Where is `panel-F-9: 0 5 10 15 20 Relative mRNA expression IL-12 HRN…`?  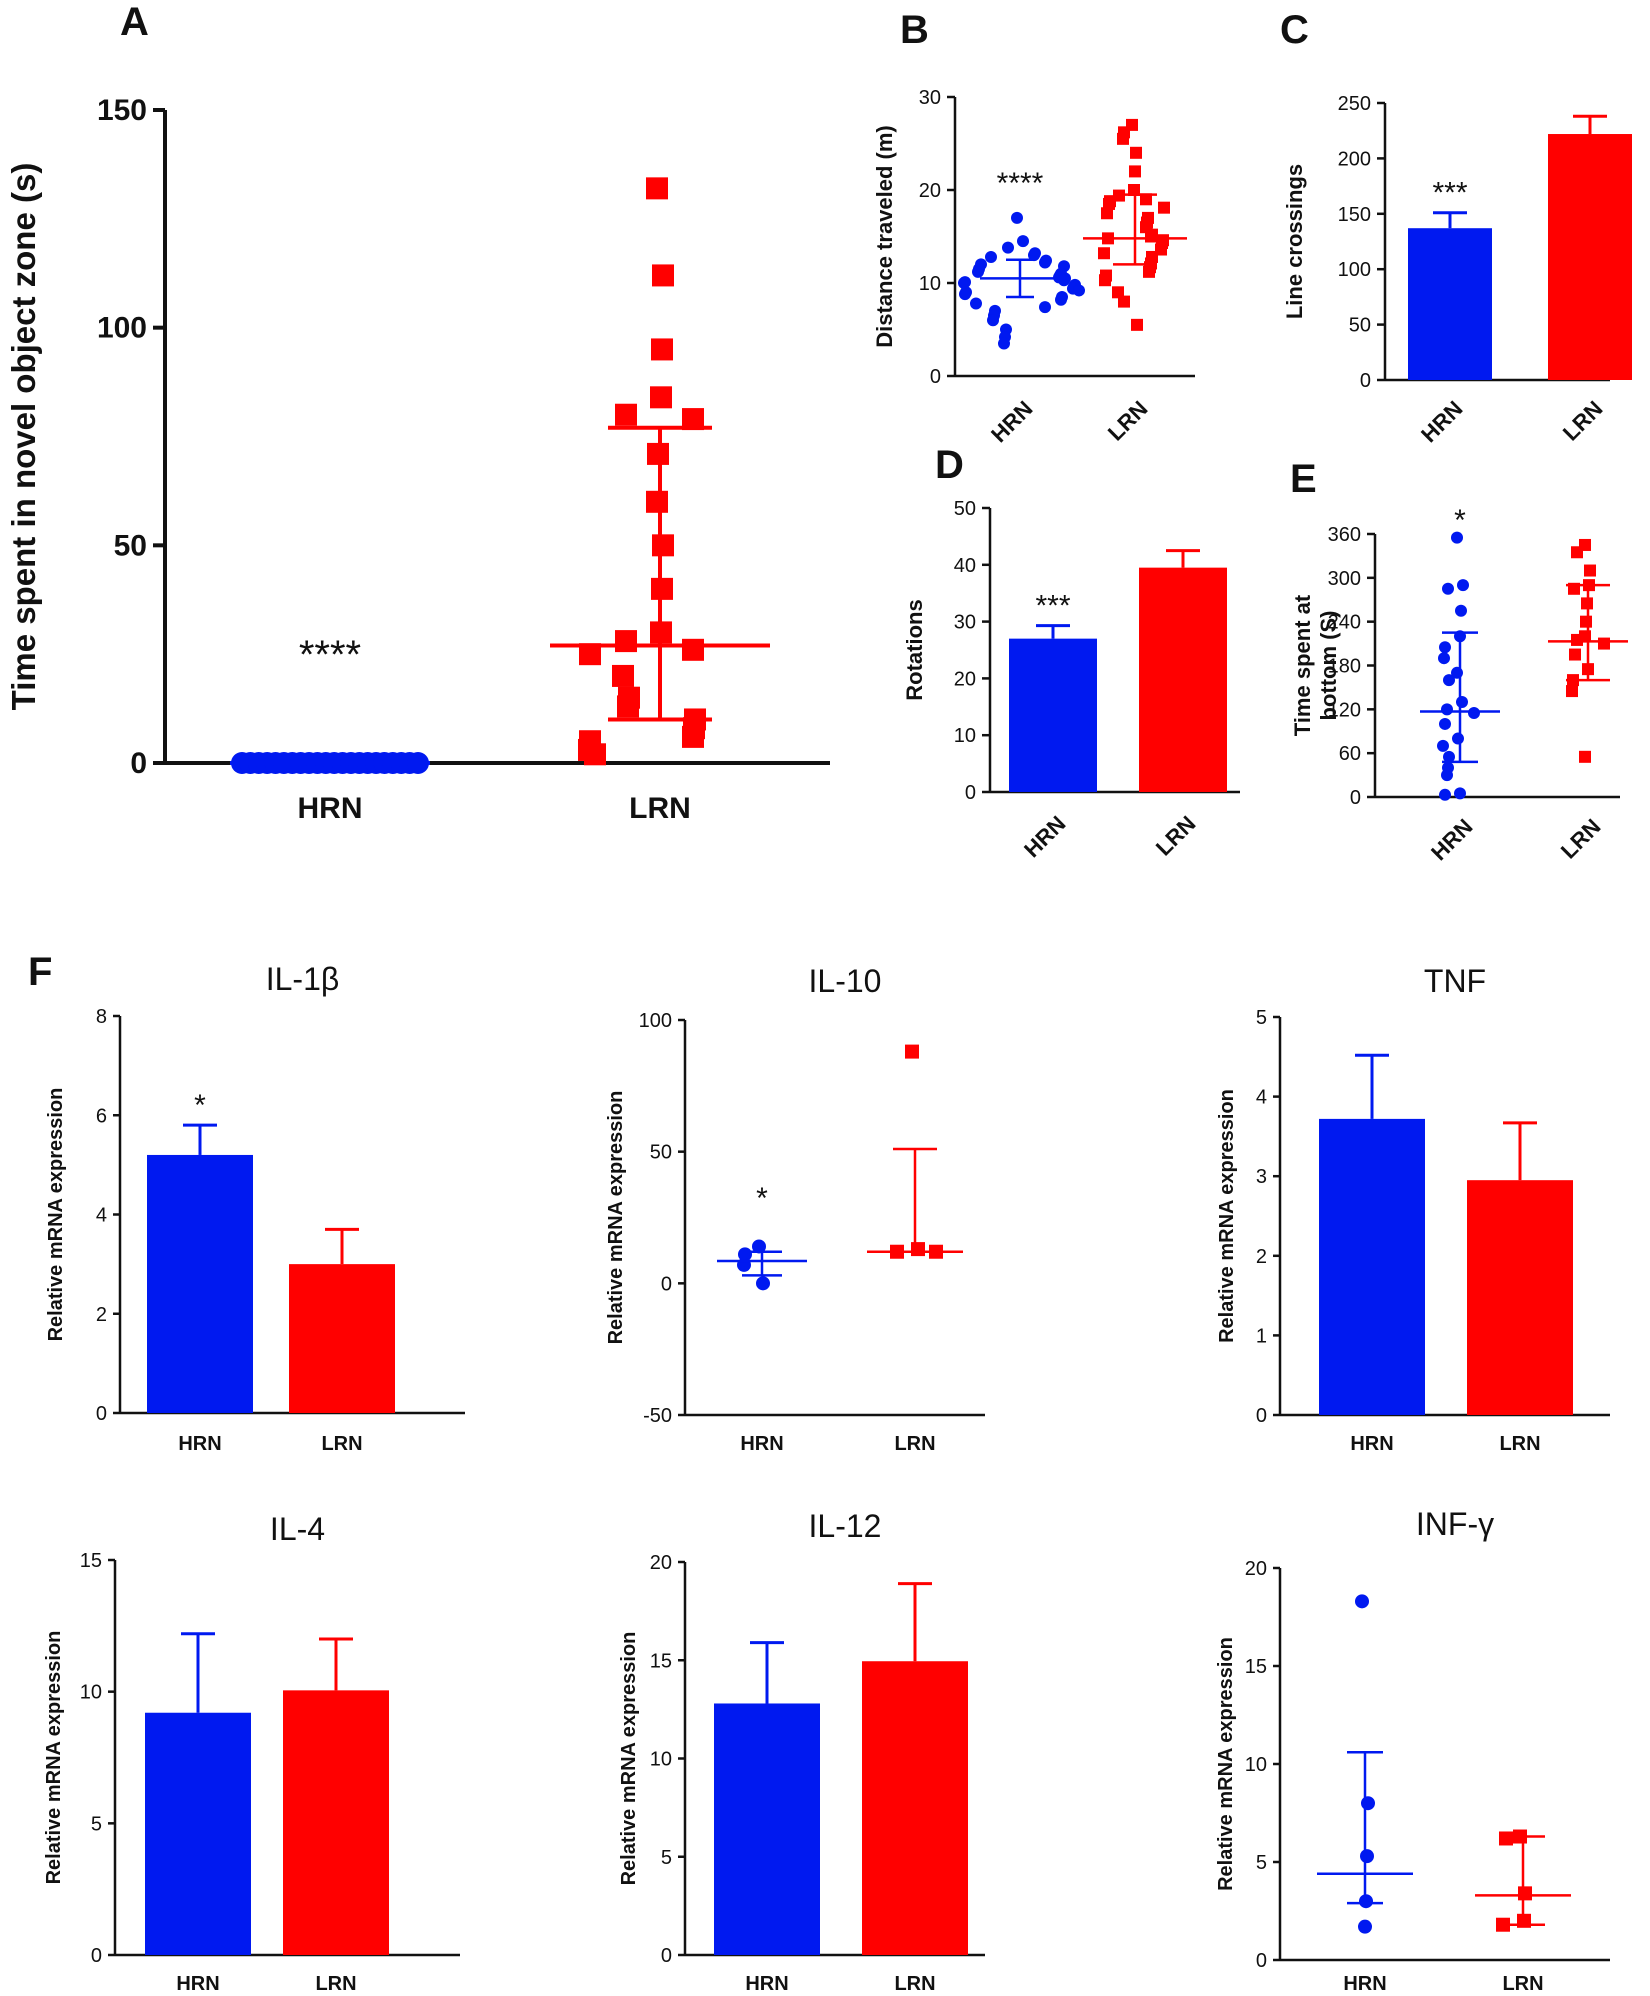 panel-F-9: 0 5 10 15 20 Relative mRNA expression IL-12 HRN… is located at coordinates (801, 1751).